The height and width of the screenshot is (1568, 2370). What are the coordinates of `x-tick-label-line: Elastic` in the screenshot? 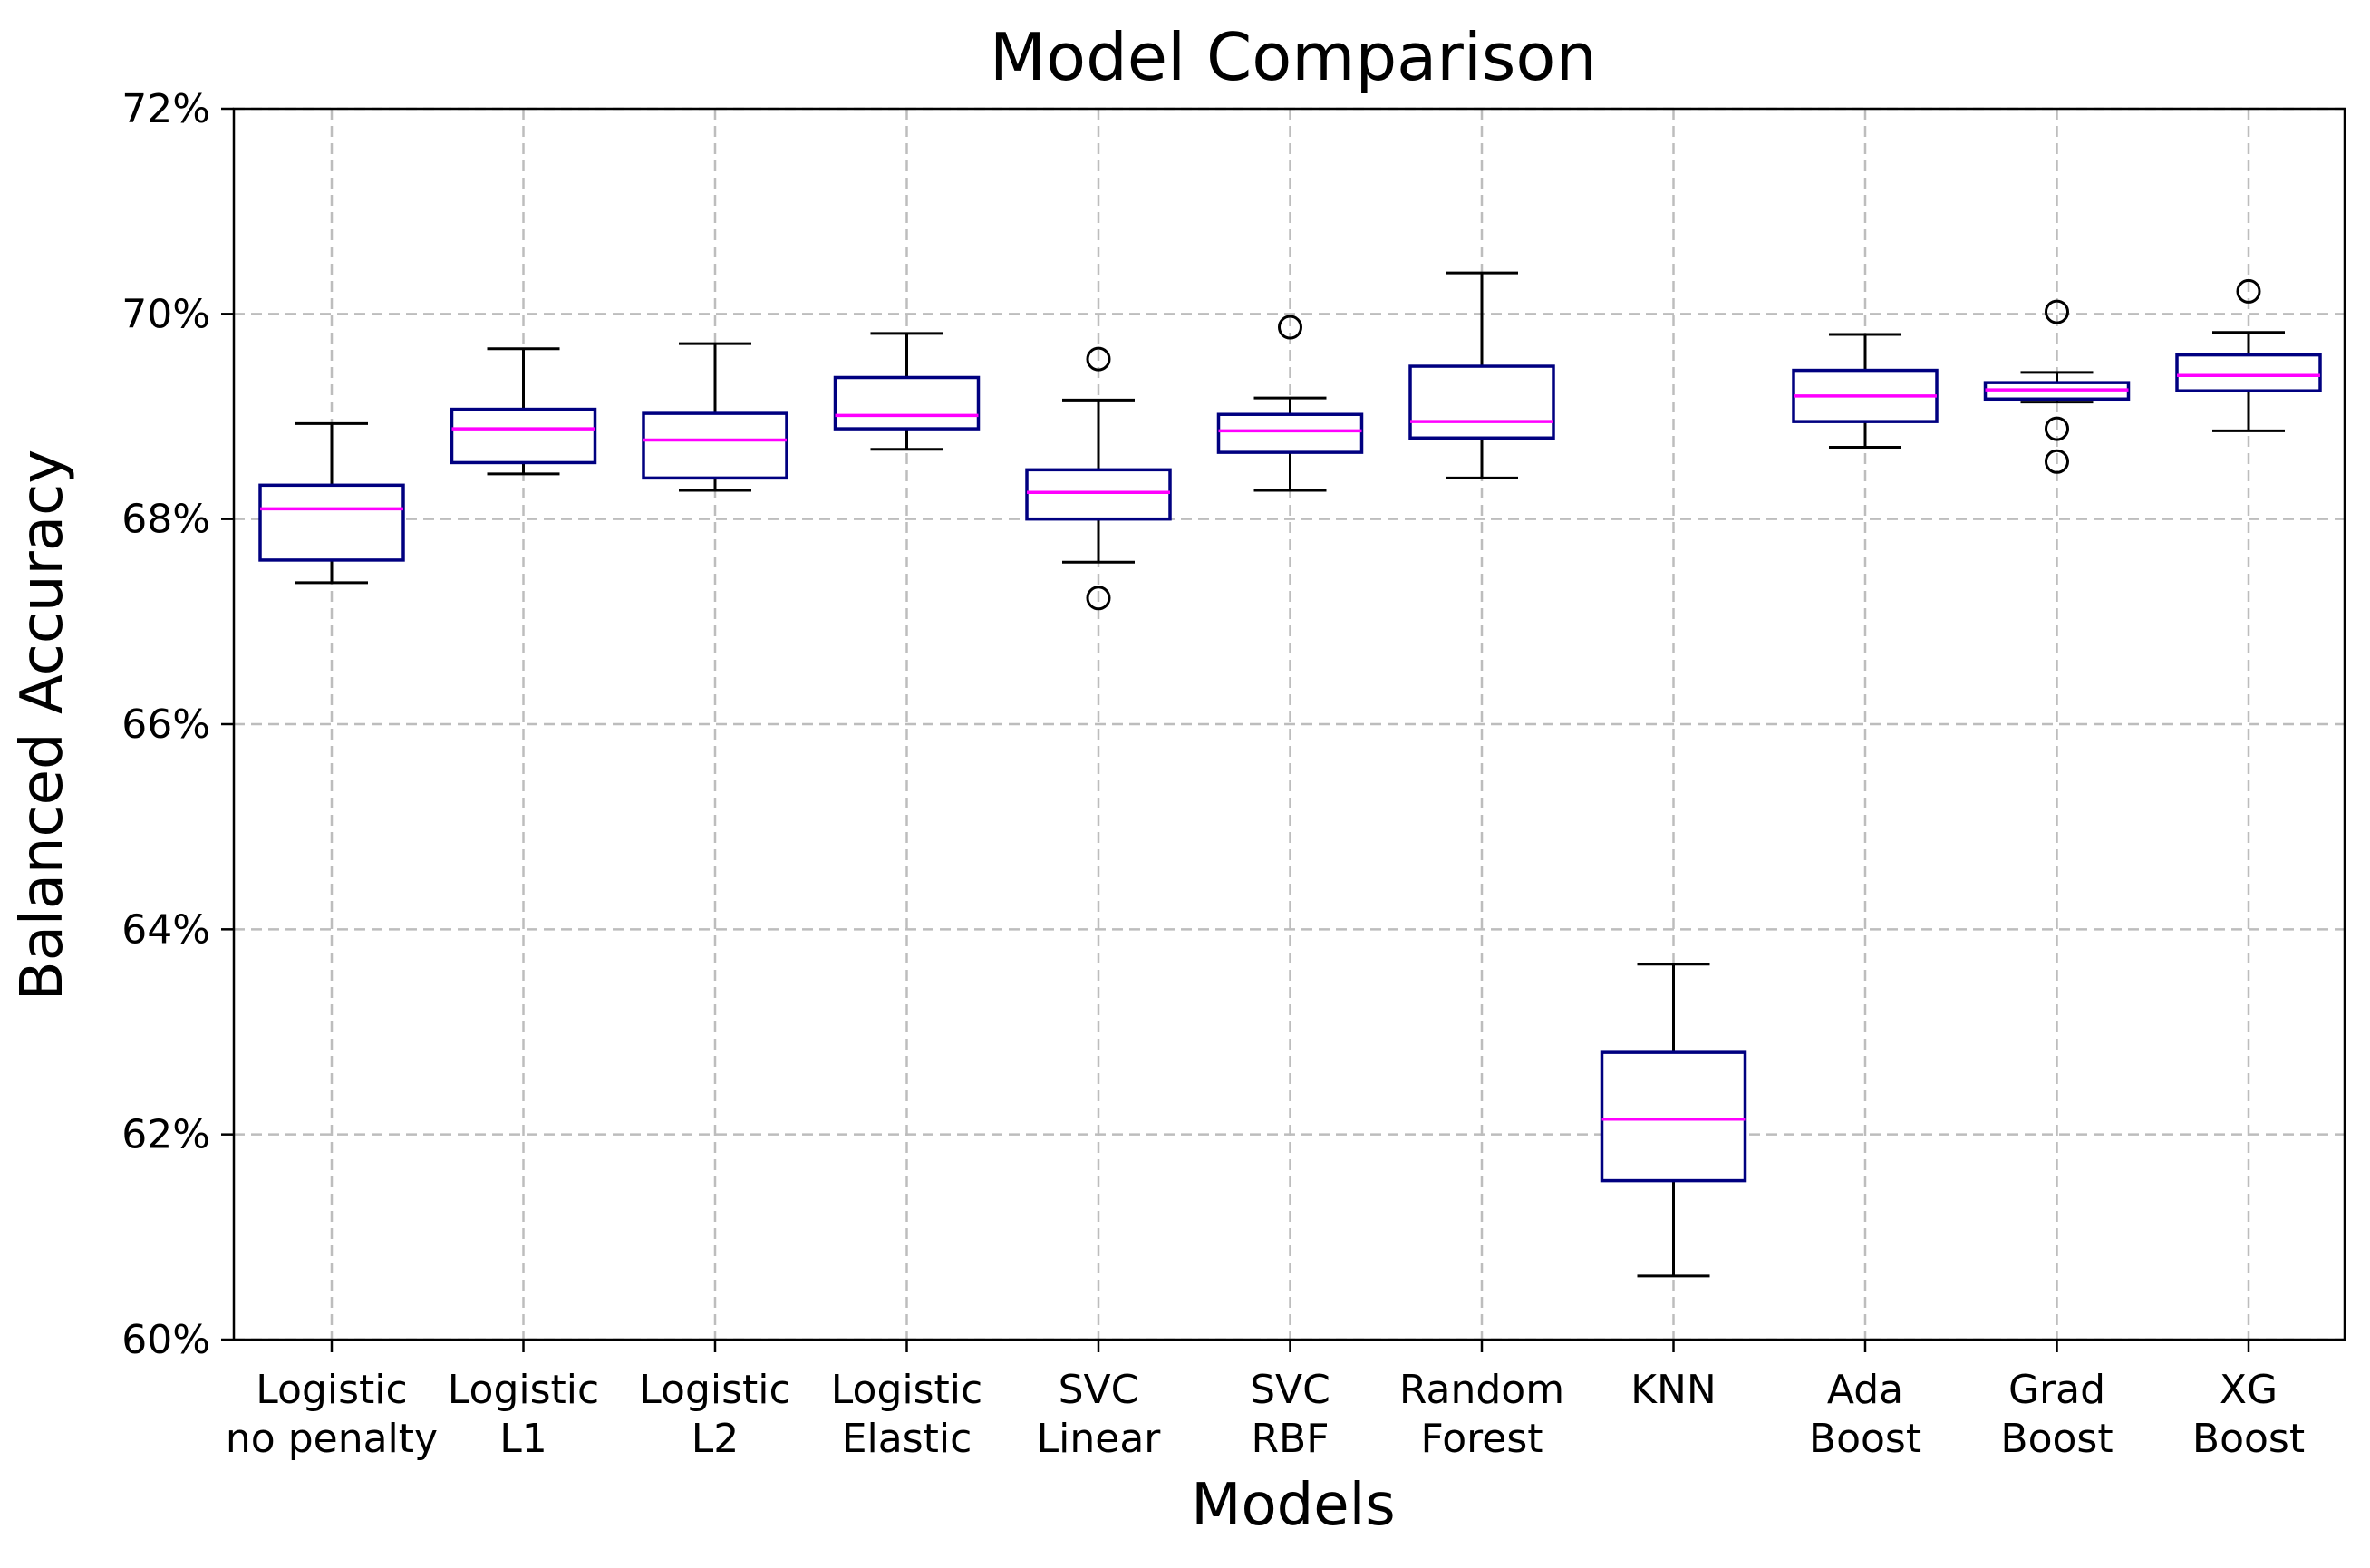 It's located at (907, 1439).